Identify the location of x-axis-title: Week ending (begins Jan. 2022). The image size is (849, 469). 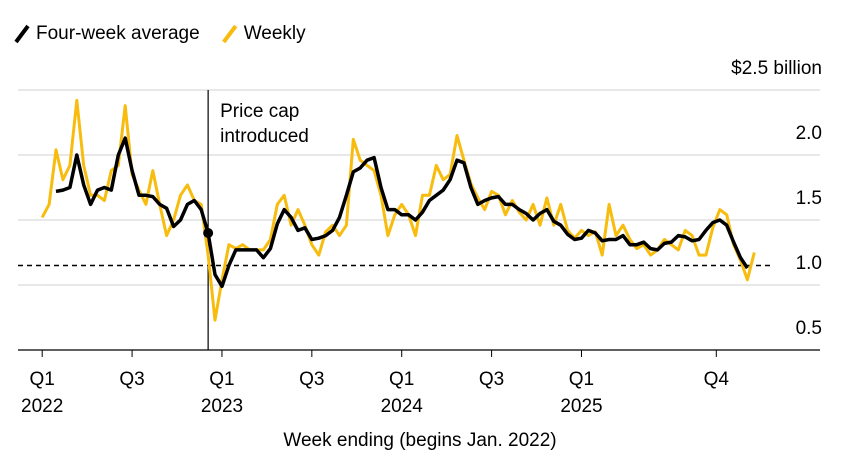
(419, 440).